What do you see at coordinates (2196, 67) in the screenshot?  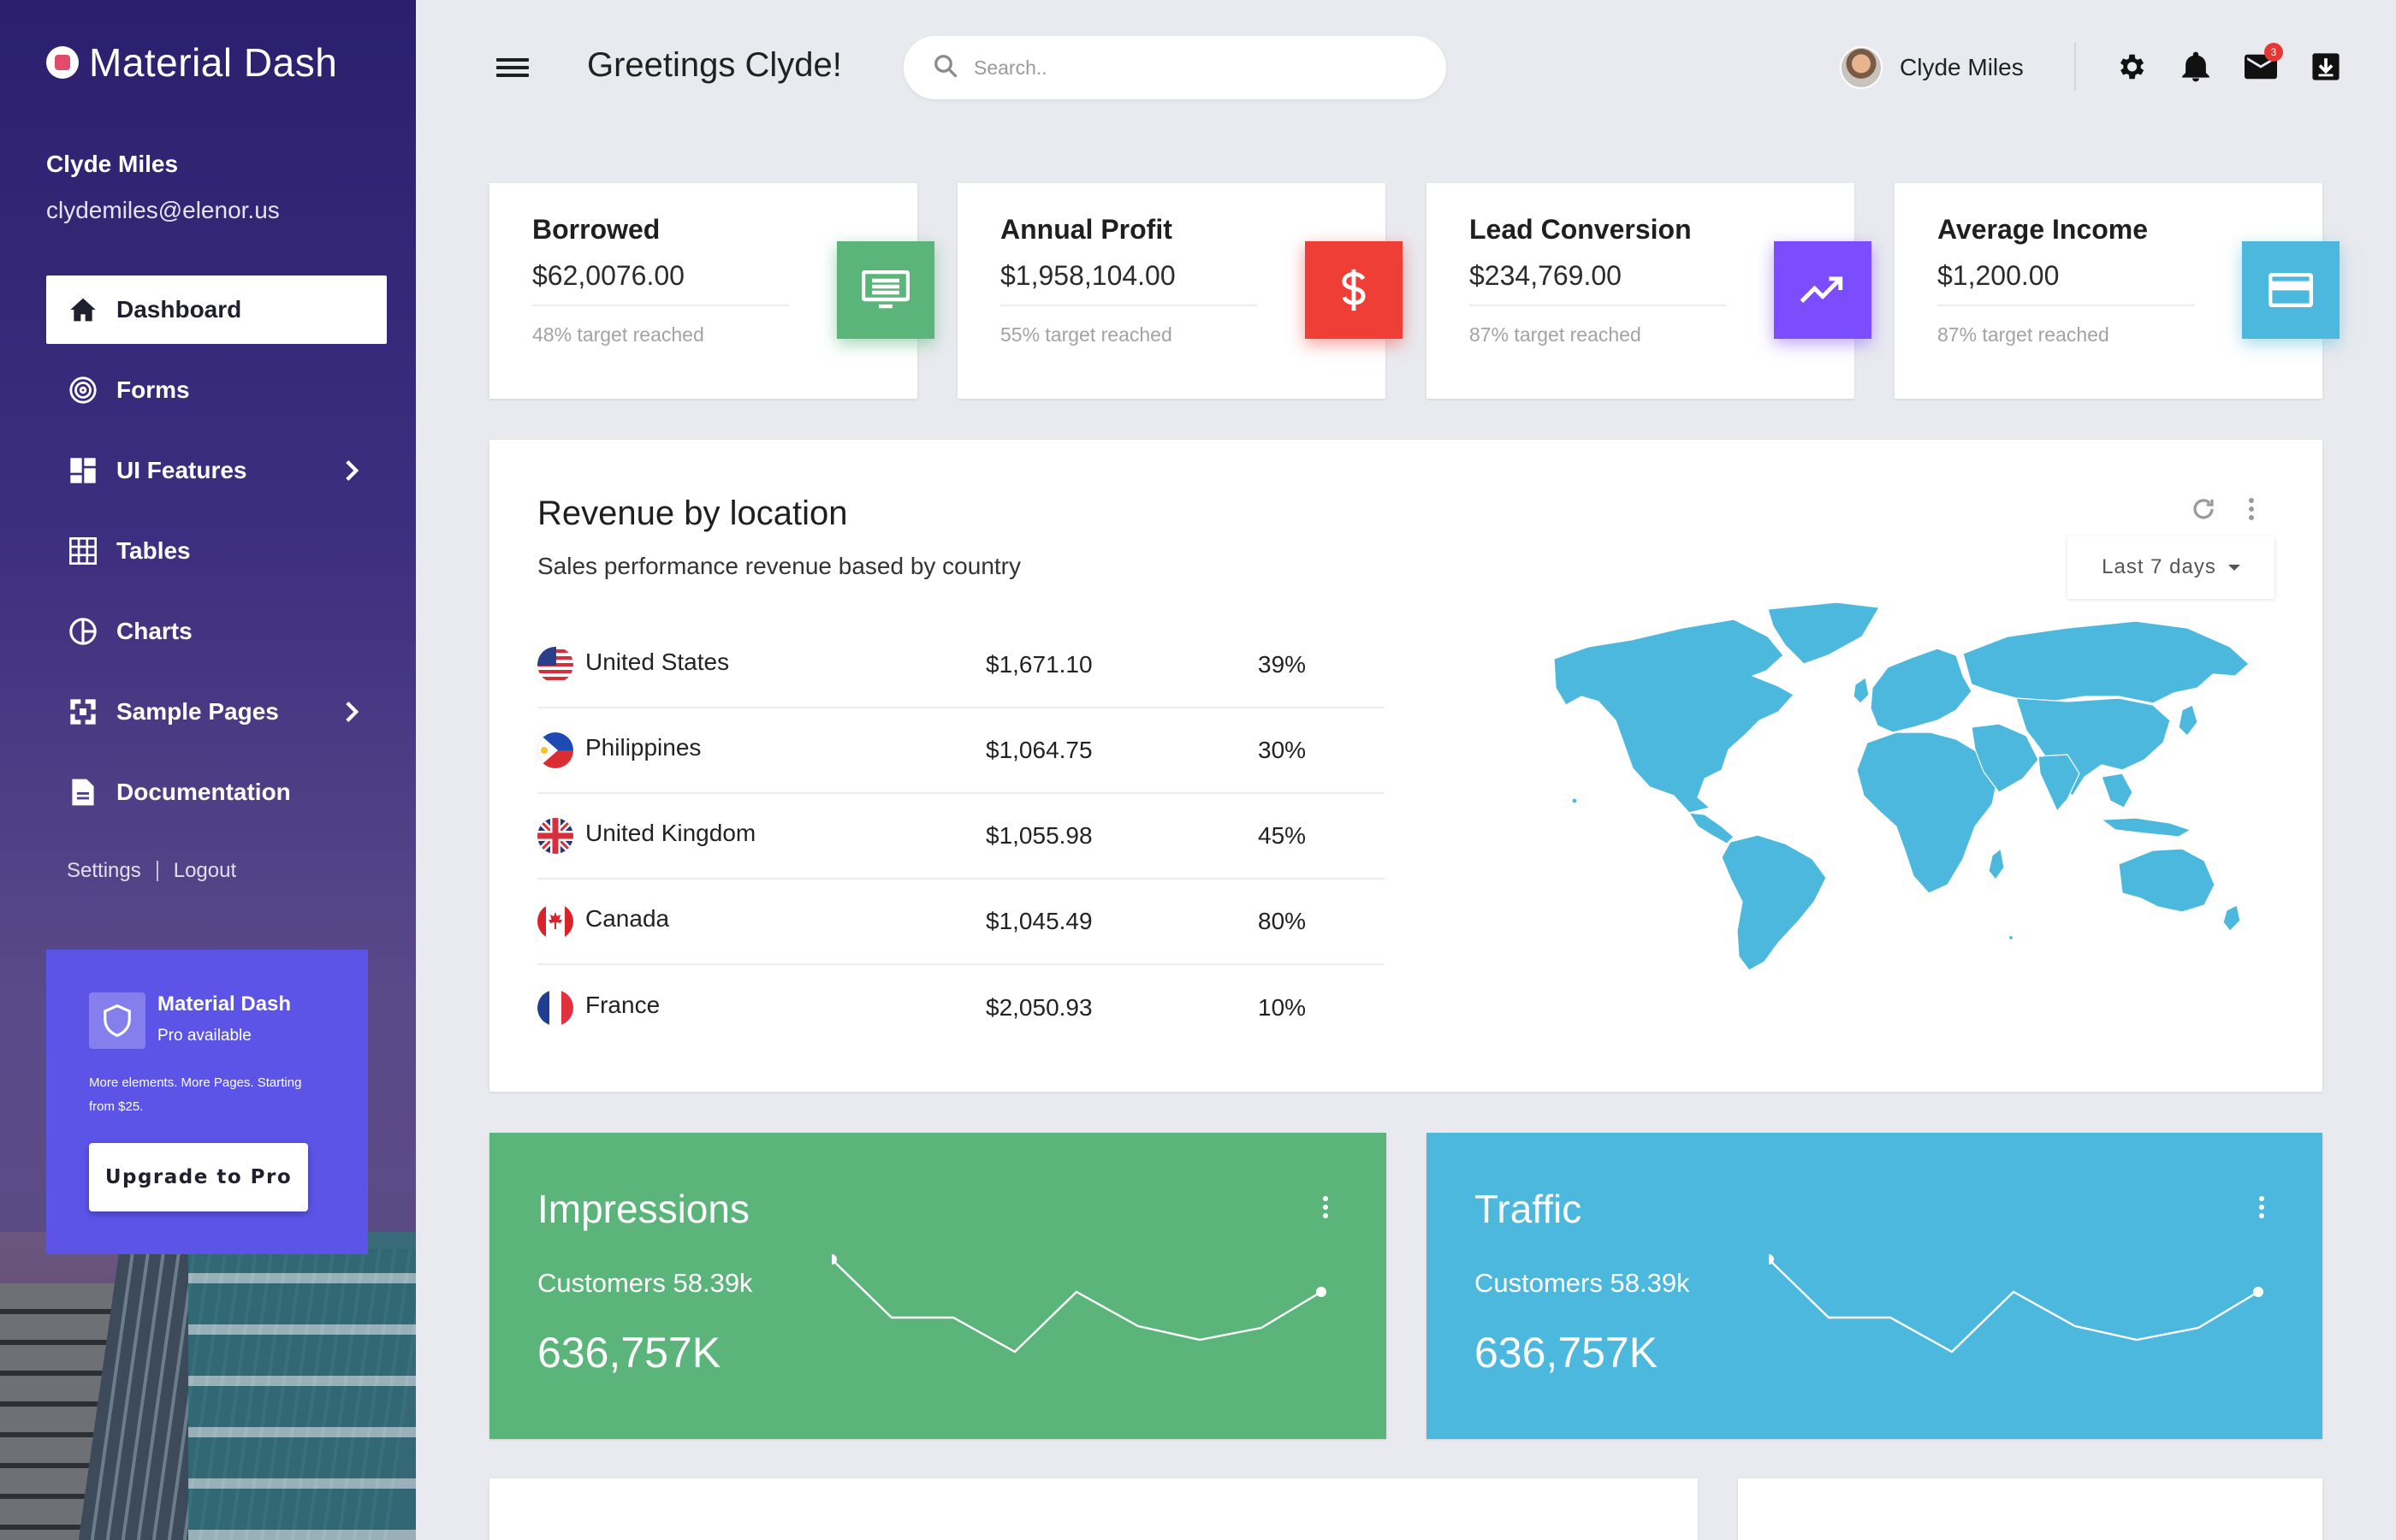 I see `notification-bell-icon` at bounding box center [2196, 67].